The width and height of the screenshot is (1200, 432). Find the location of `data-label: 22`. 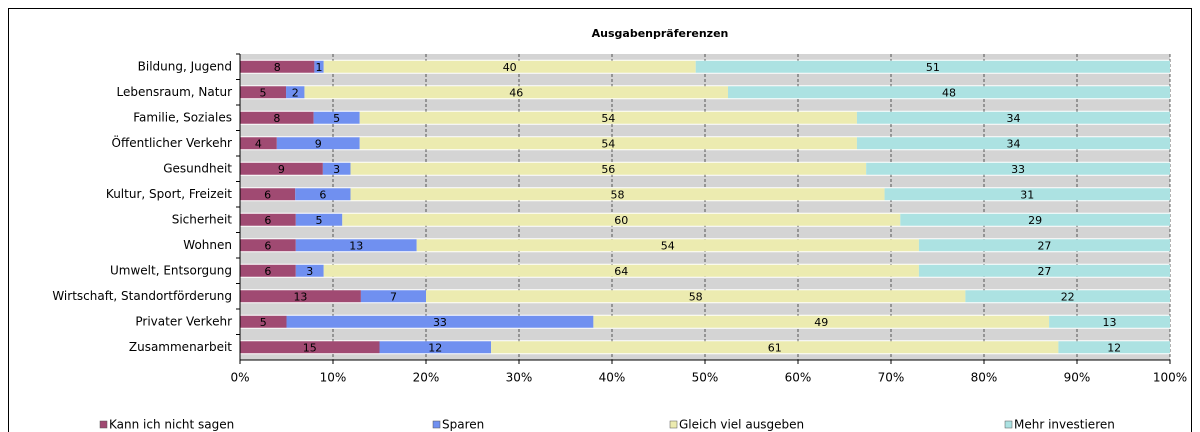

data-label: 22 is located at coordinates (1068, 296).